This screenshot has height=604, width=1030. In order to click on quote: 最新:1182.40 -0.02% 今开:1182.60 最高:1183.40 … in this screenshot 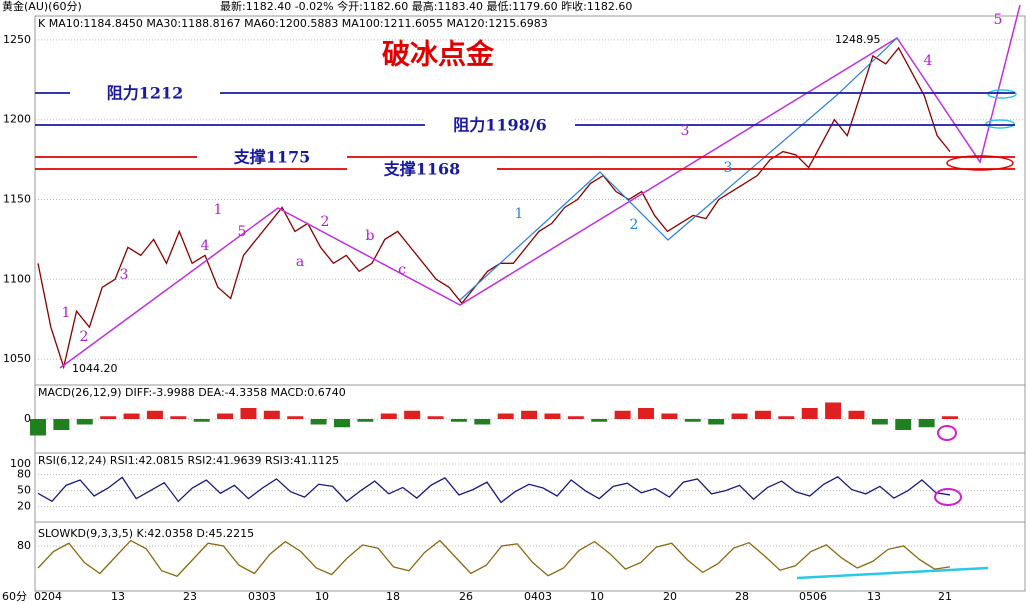, I will do `click(426, 6)`.